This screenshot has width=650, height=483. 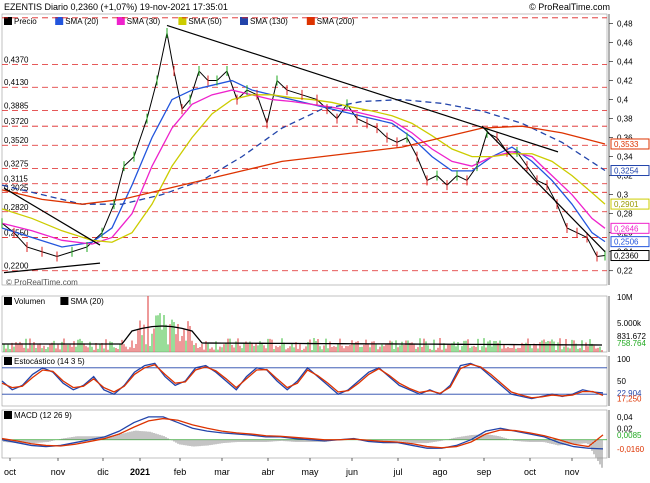 What do you see at coordinates (629, 393) in the screenshot?
I see `y-tick-label: 22,904` at bounding box center [629, 393].